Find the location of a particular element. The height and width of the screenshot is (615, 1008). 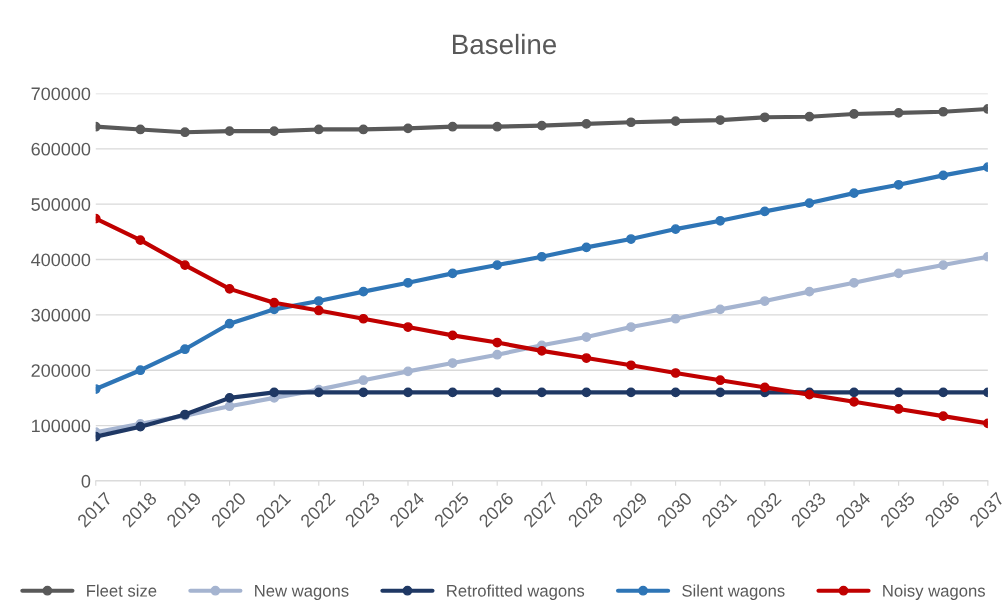

y-tick-label: 200000 is located at coordinates (61, 370).